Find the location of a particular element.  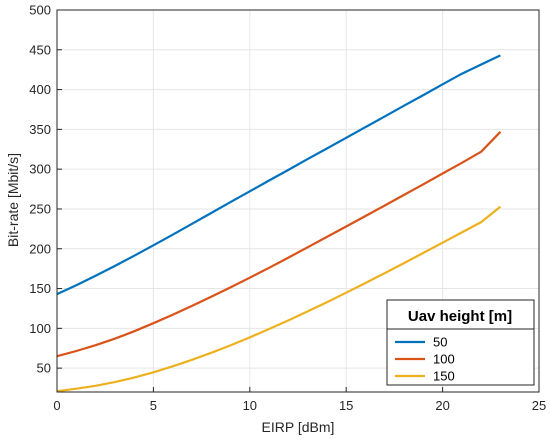

y-axis-label: Bit-rate [Mbit/s] is located at coordinates (13, 200).